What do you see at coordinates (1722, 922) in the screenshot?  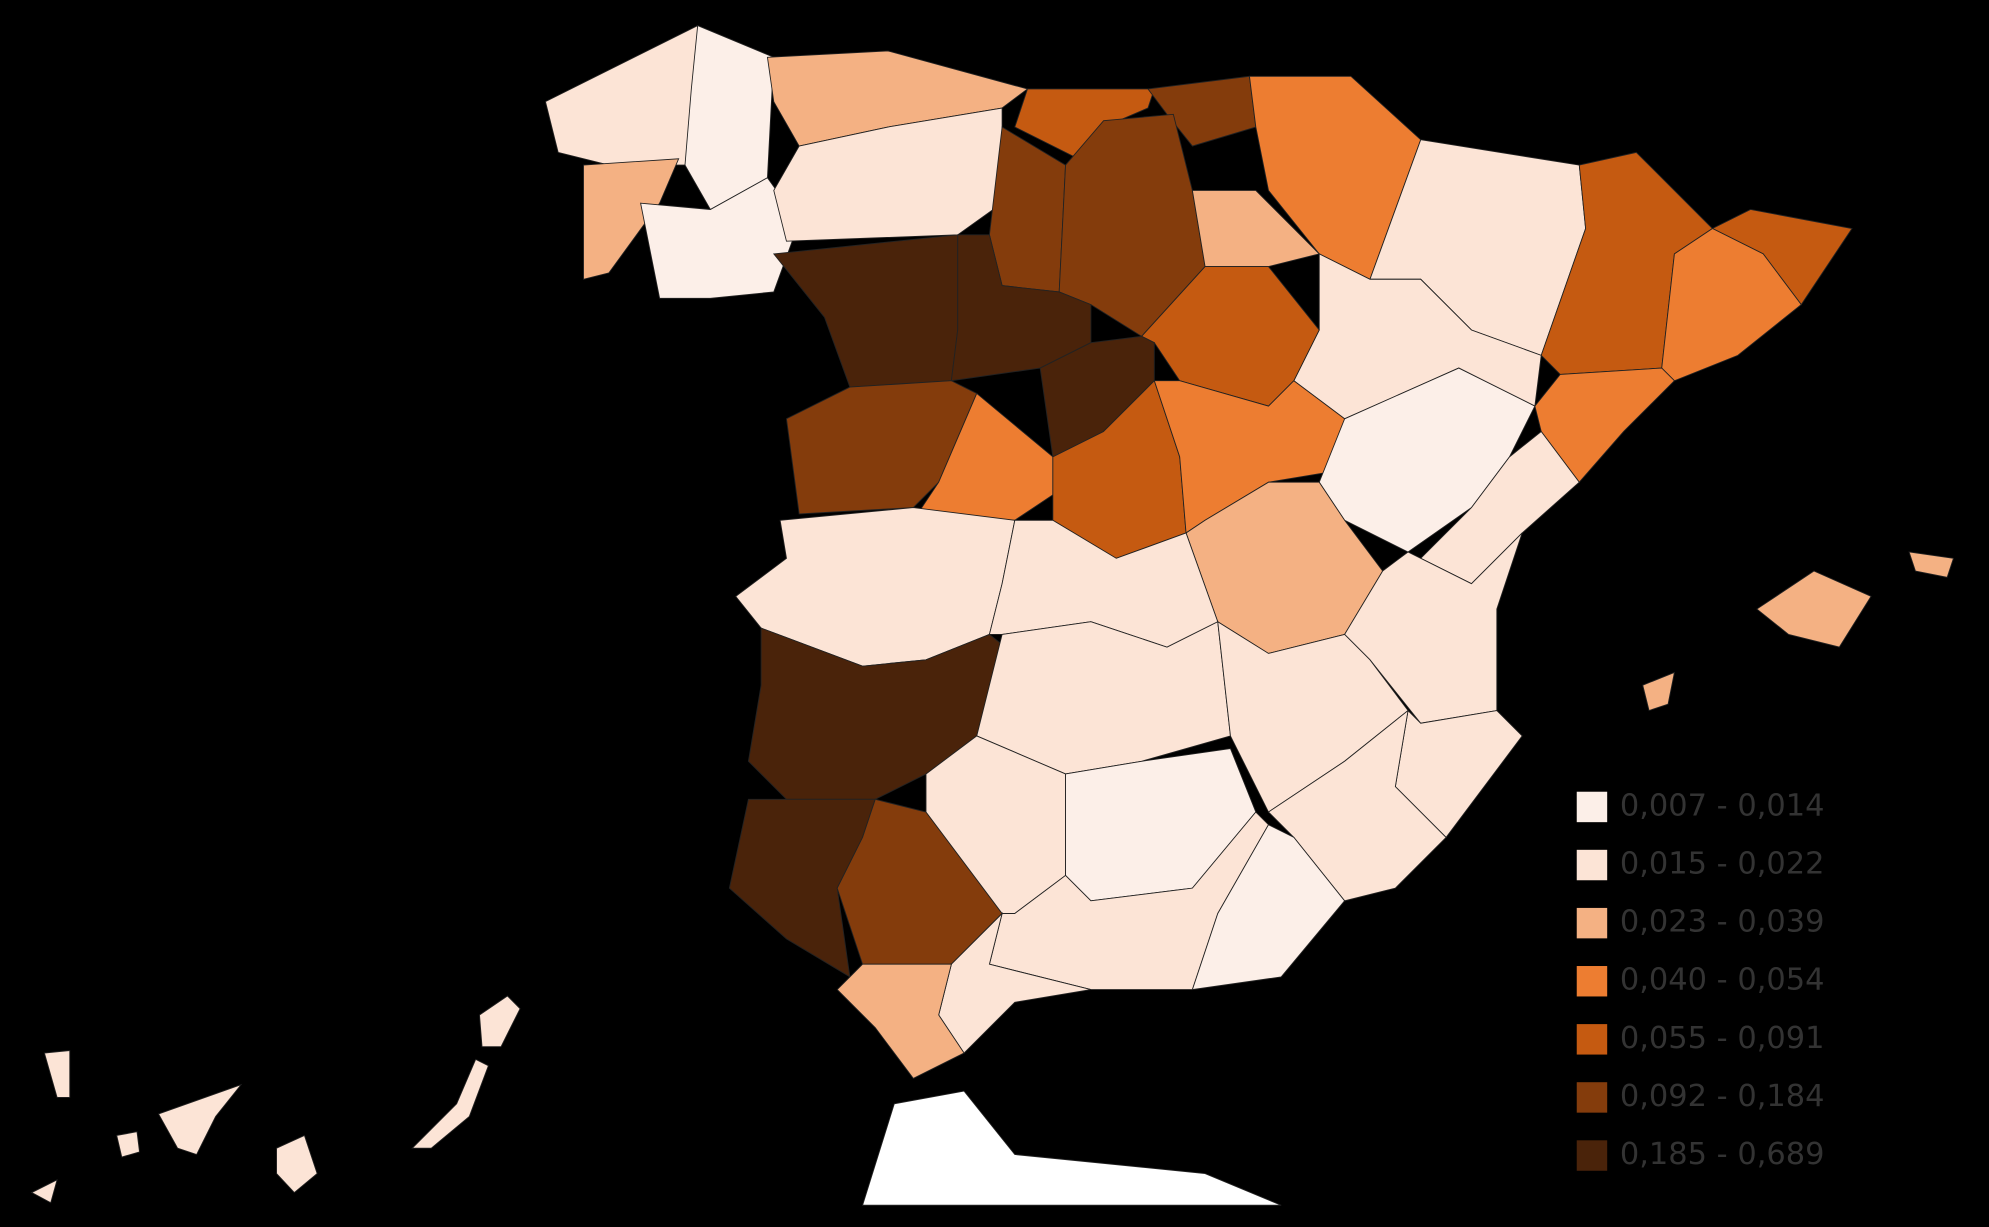 I see `legend-label: 0,023 - 0,039` at bounding box center [1722, 922].